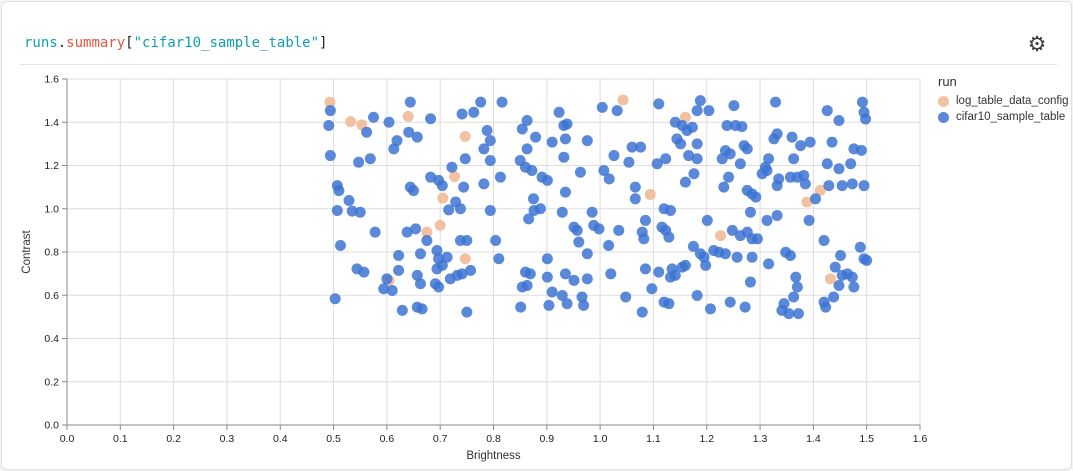  I want to click on y-tick-label: 1.2, so click(51, 166).